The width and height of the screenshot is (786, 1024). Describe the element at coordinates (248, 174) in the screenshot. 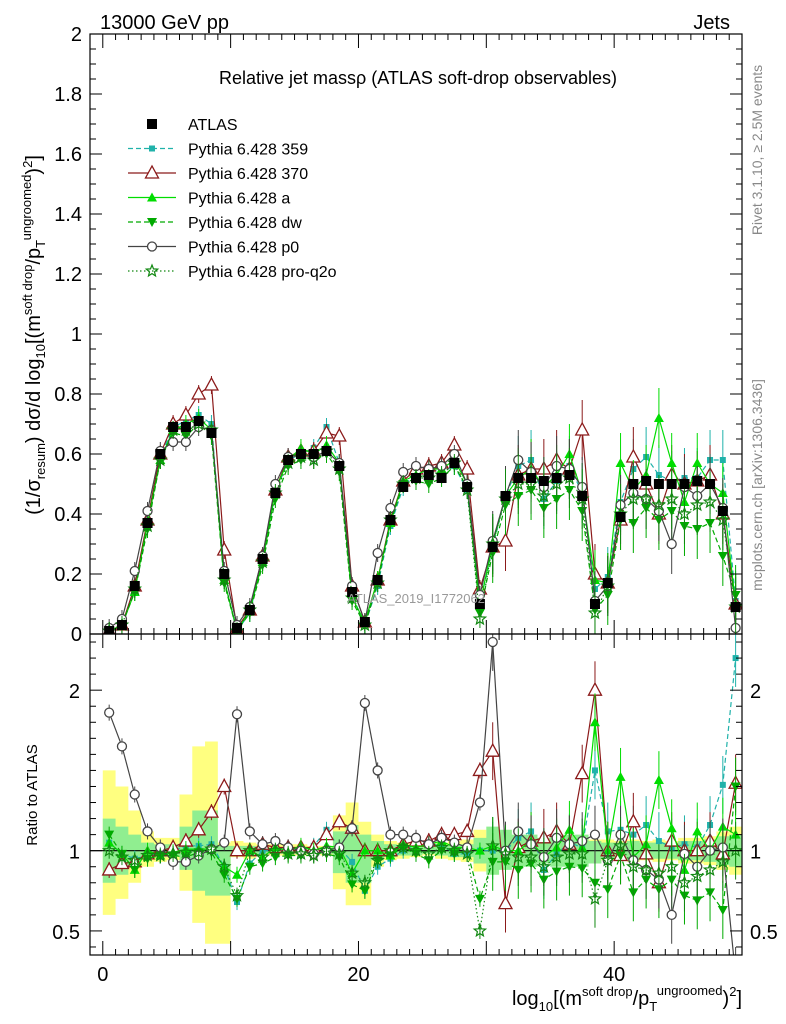

I see `legend-label: Pythia 6.428 370` at that location.